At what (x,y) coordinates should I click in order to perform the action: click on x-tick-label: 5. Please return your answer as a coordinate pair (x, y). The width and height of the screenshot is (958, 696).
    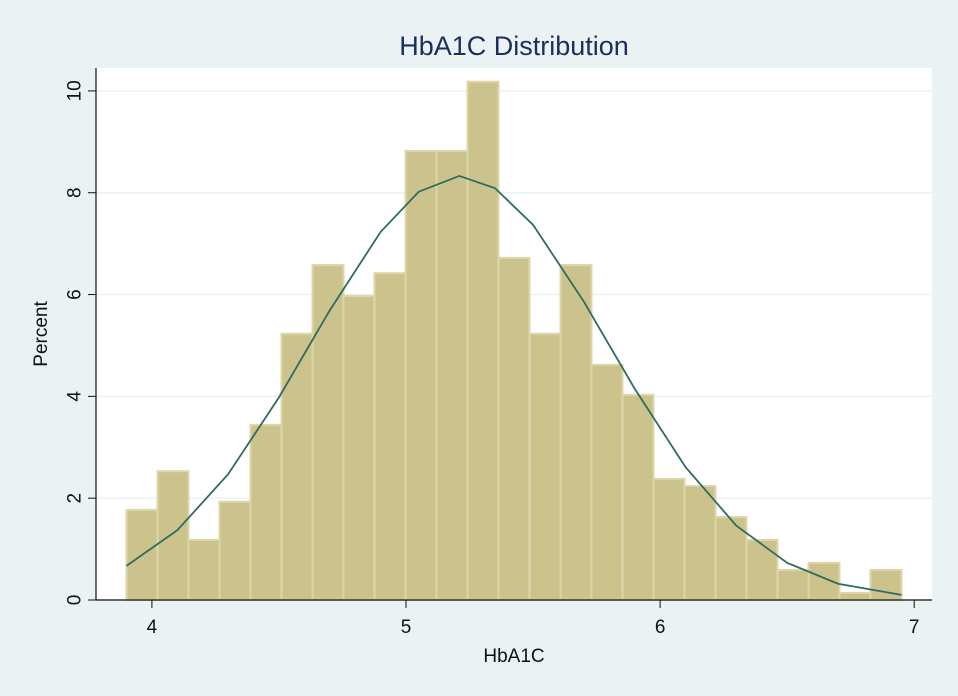
    Looking at the image, I should click on (406, 627).